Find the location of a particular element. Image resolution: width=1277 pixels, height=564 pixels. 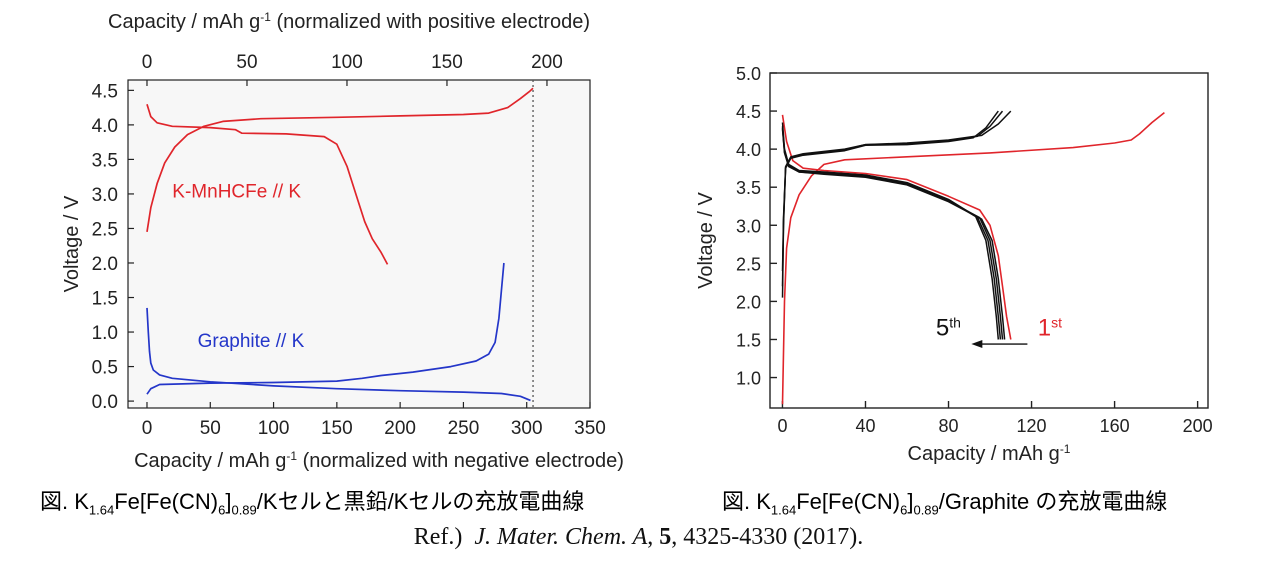

x-axis-label: Capacity / mAh g-1 is located at coordinates (989, 453).